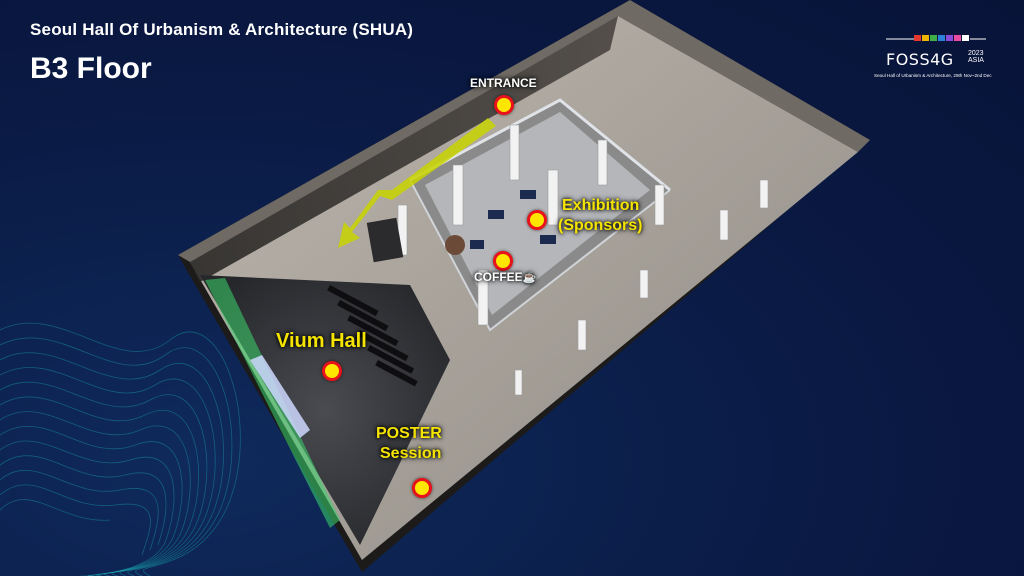 This screenshot has width=1024, height=576. I want to click on counter, so click(385, 240).